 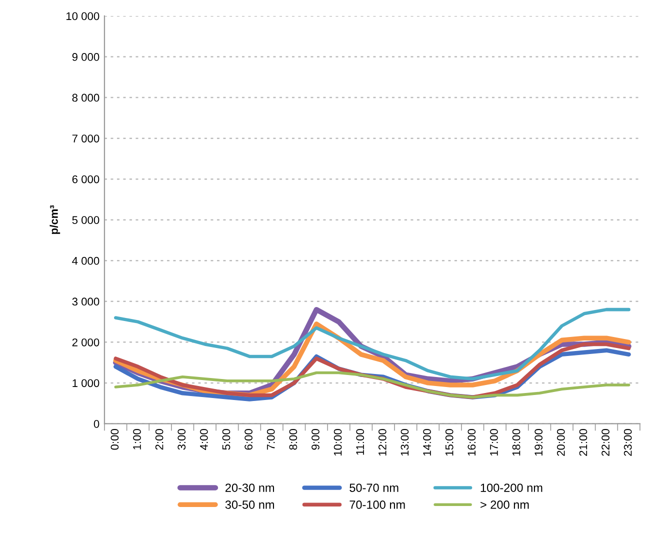 What do you see at coordinates (226, 439) in the screenshot?
I see `x-tick-label: 5:00` at bounding box center [226, 439].